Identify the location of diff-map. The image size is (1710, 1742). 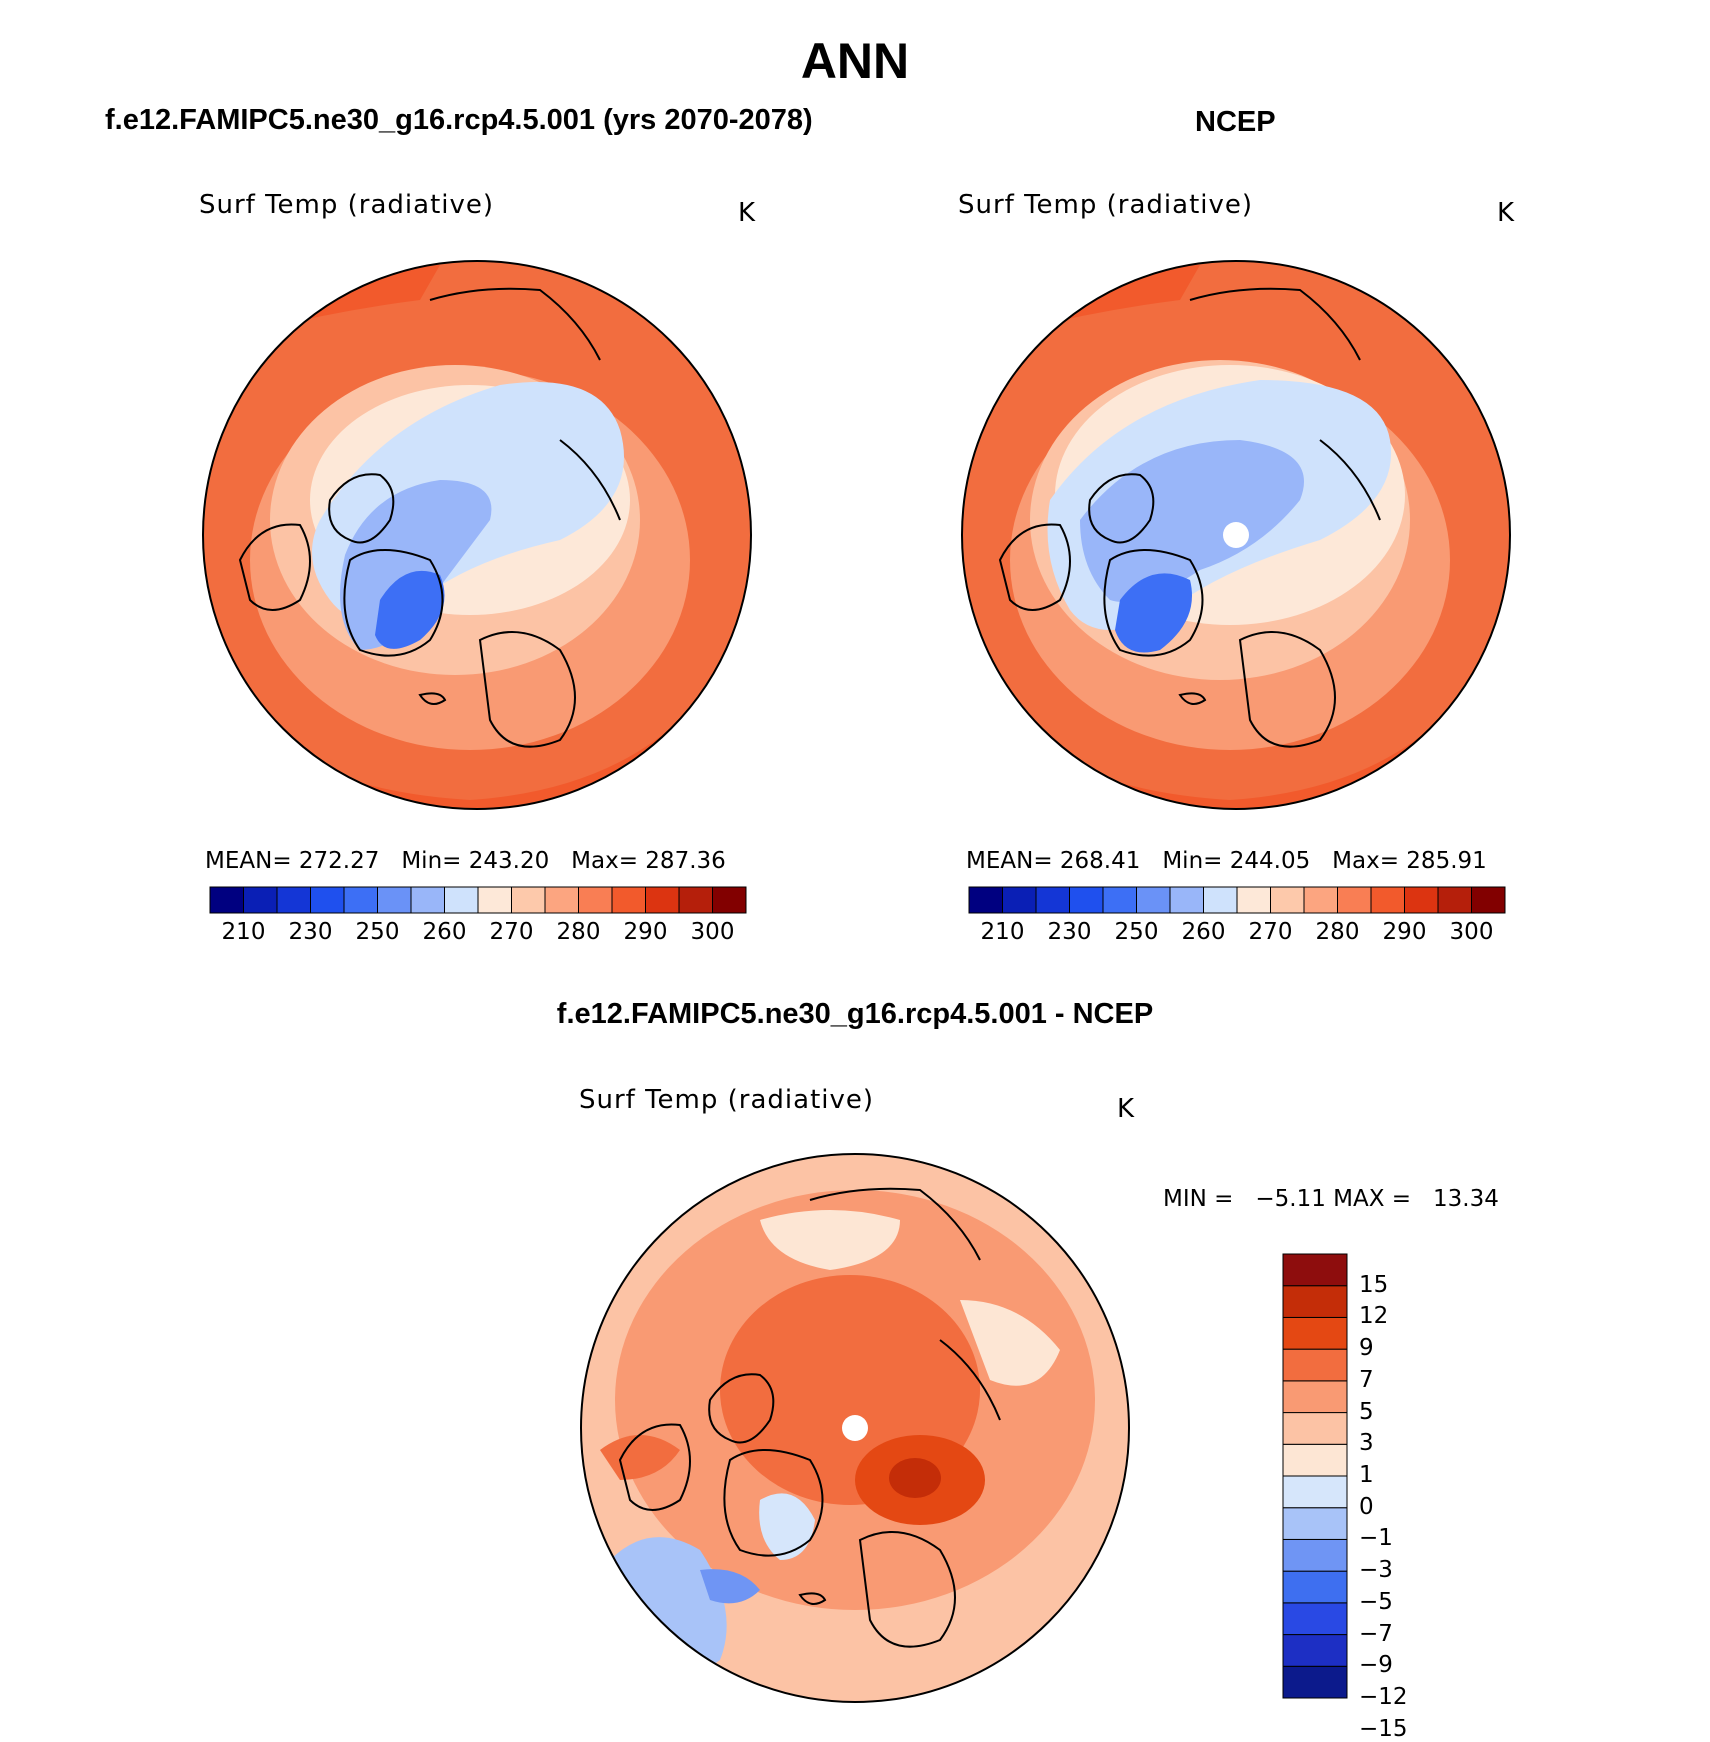
(855, 1428).